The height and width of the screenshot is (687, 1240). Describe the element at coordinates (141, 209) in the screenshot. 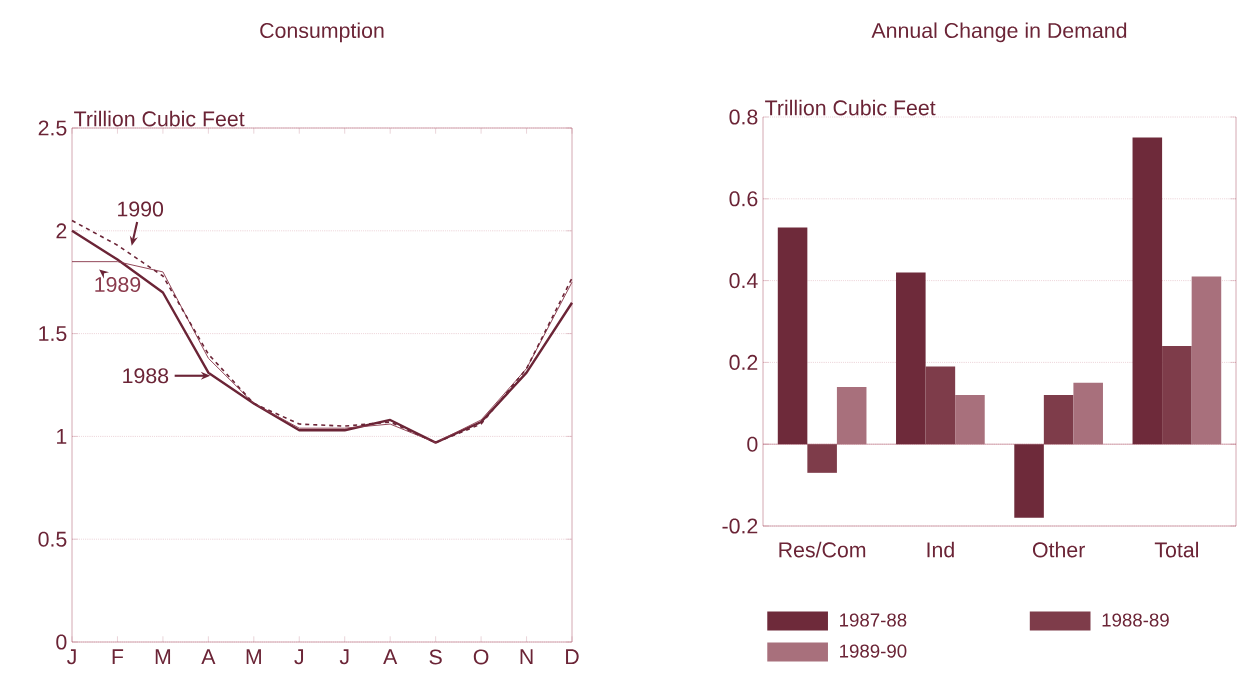

I see `series-label: 1990` at that location.